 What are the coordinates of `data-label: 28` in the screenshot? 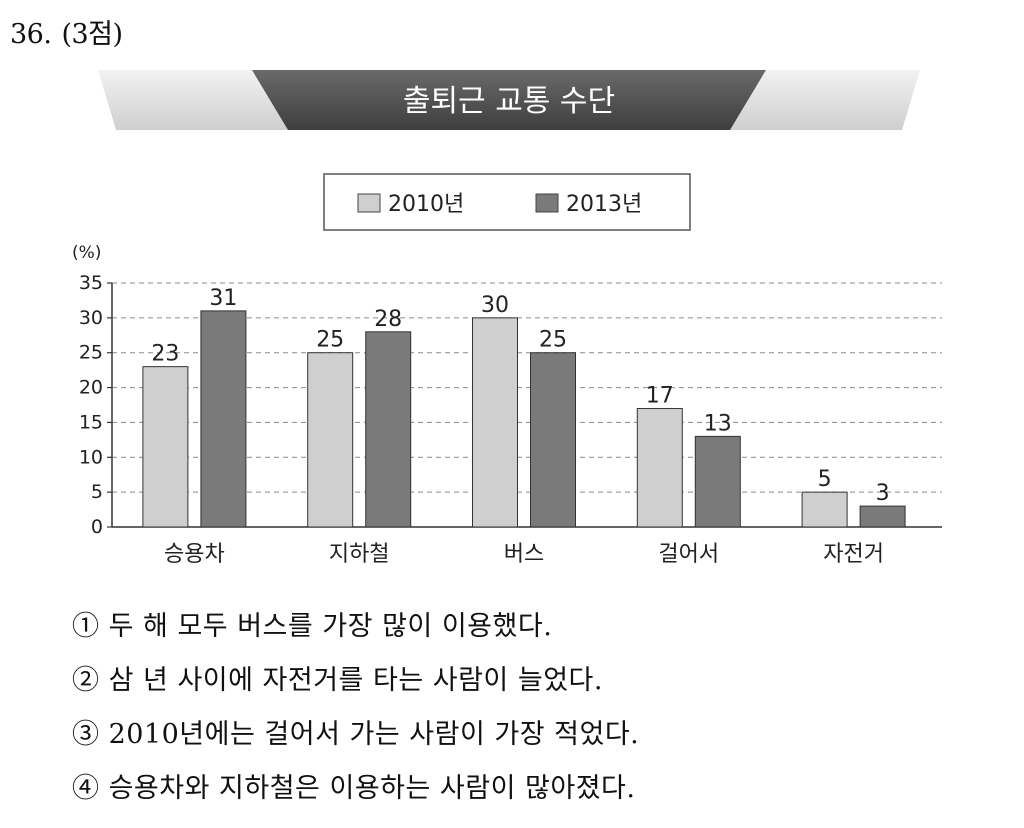 It's located at (388, 319).